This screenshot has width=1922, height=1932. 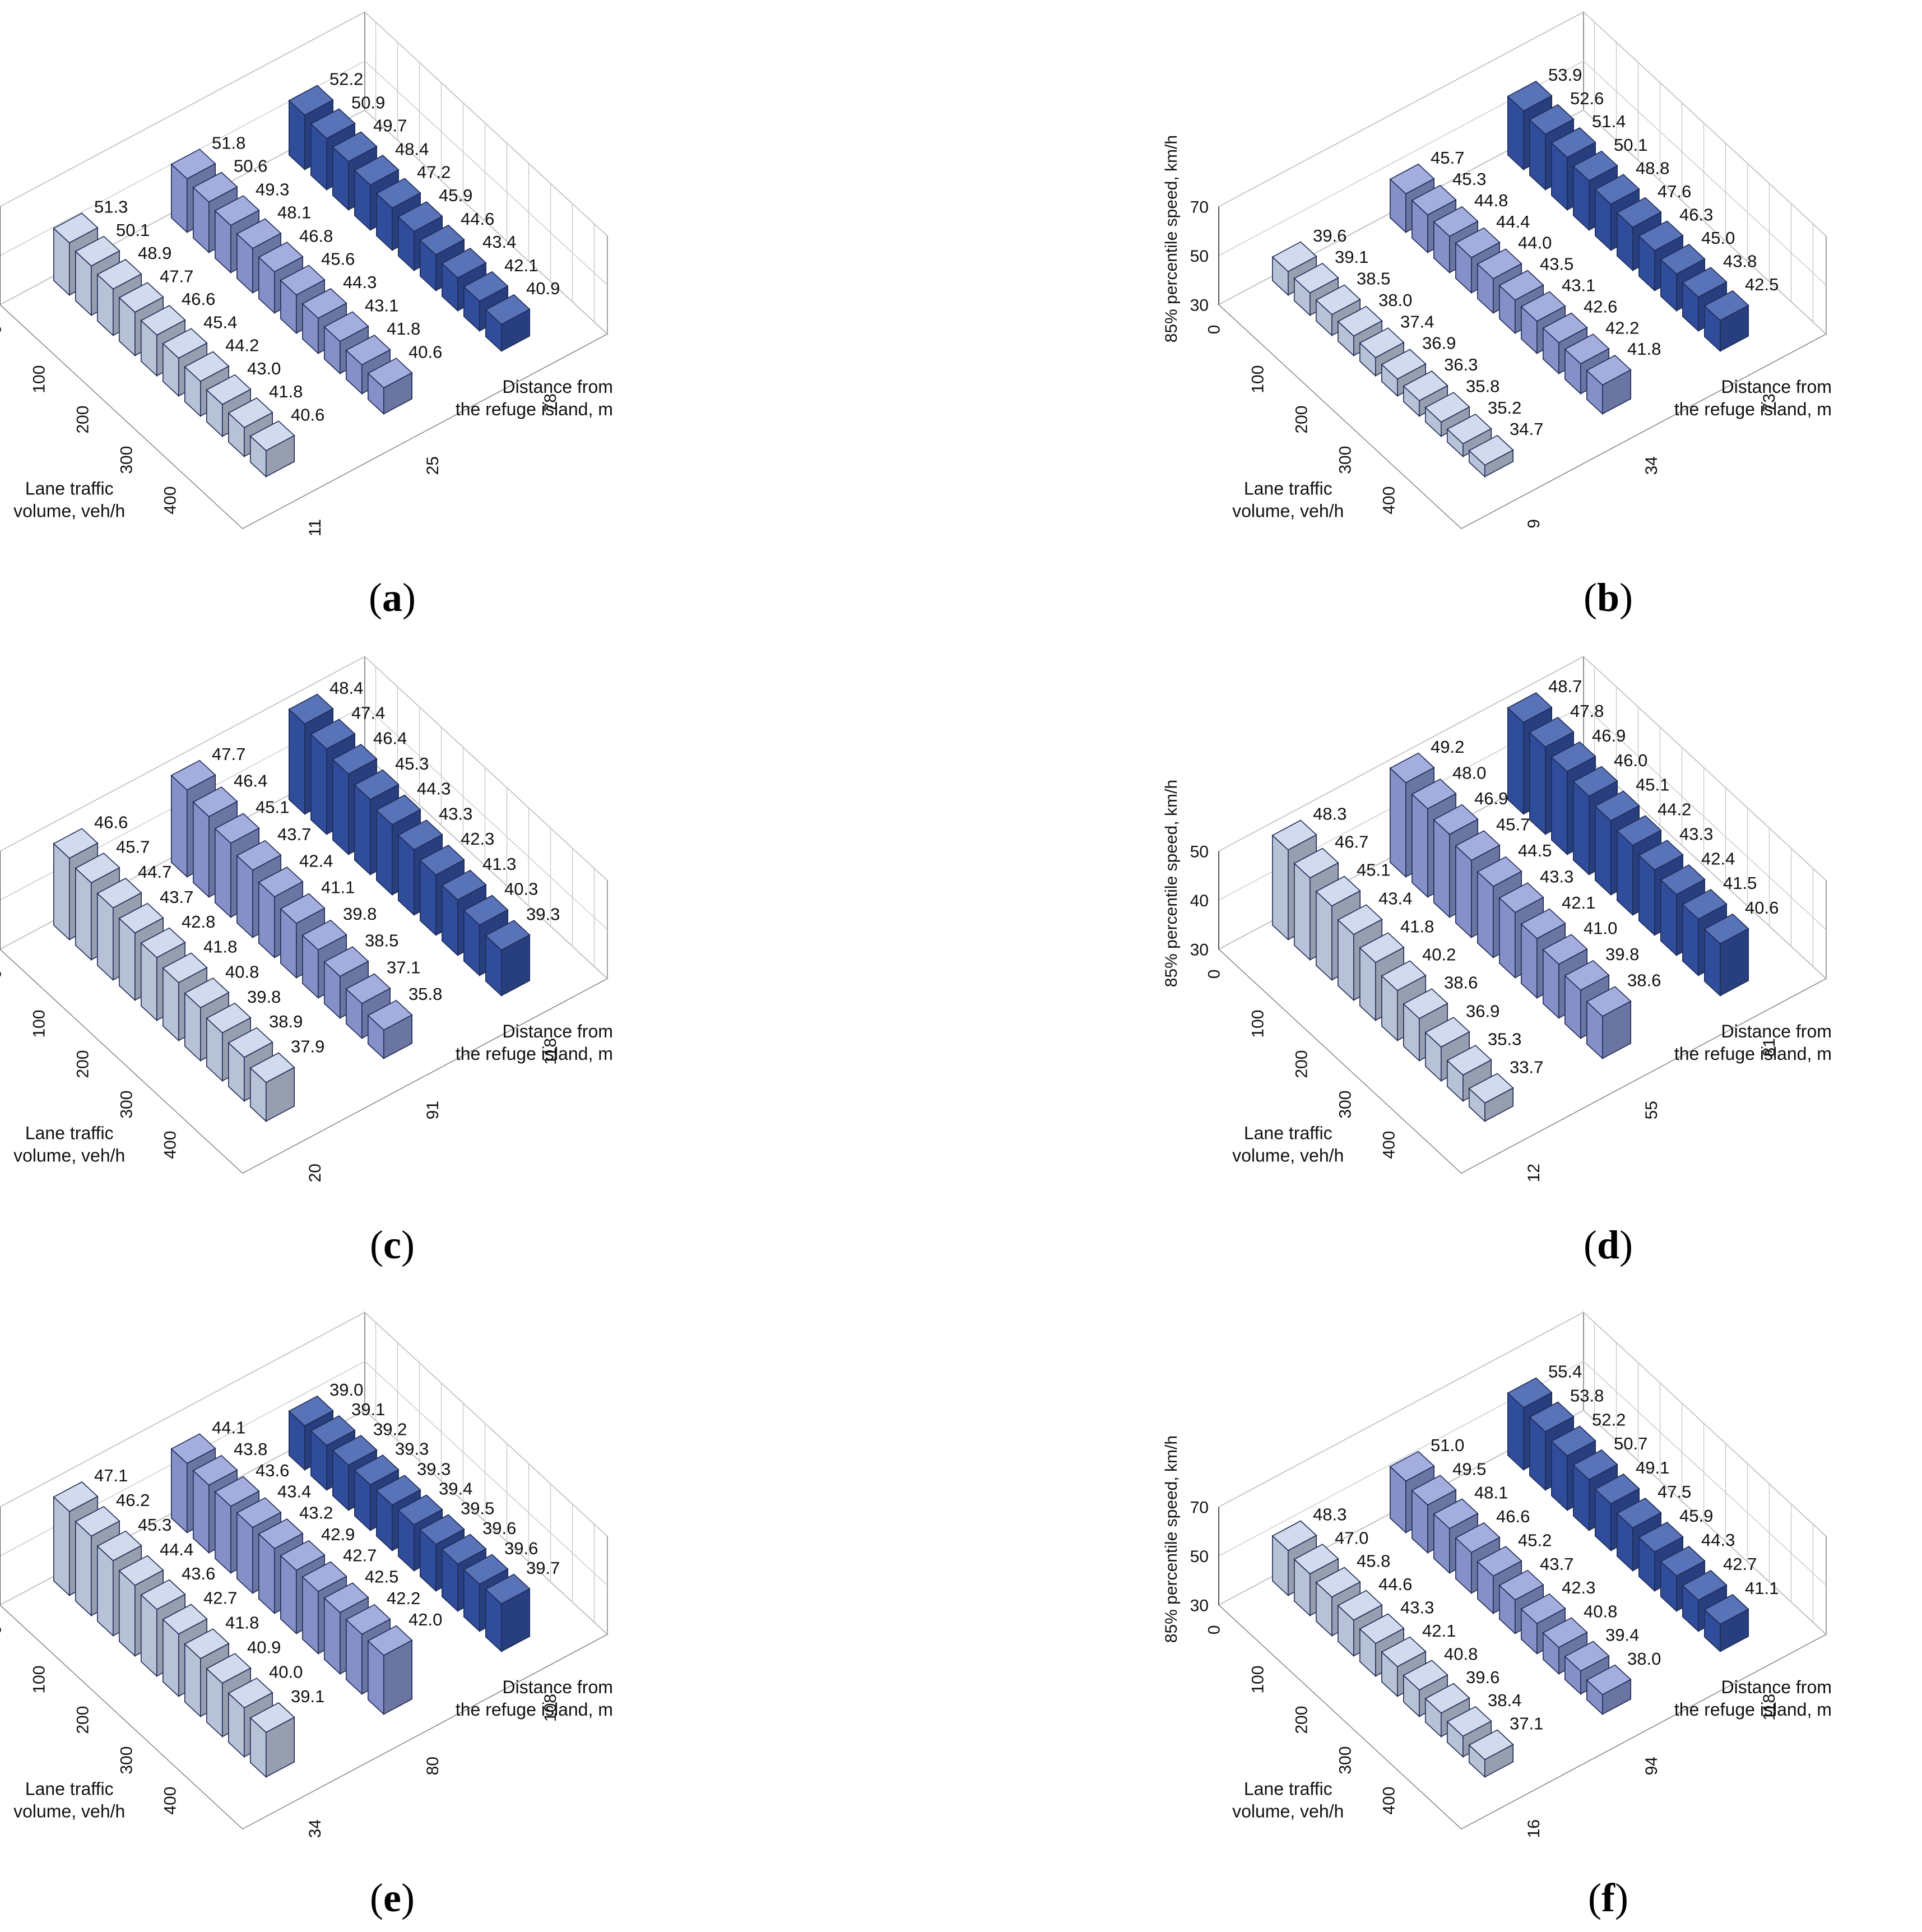 What do you see at coordinates (521, 889) in the screenshot?
I see `data-label: 40.3` at bounding box center [521, 889].